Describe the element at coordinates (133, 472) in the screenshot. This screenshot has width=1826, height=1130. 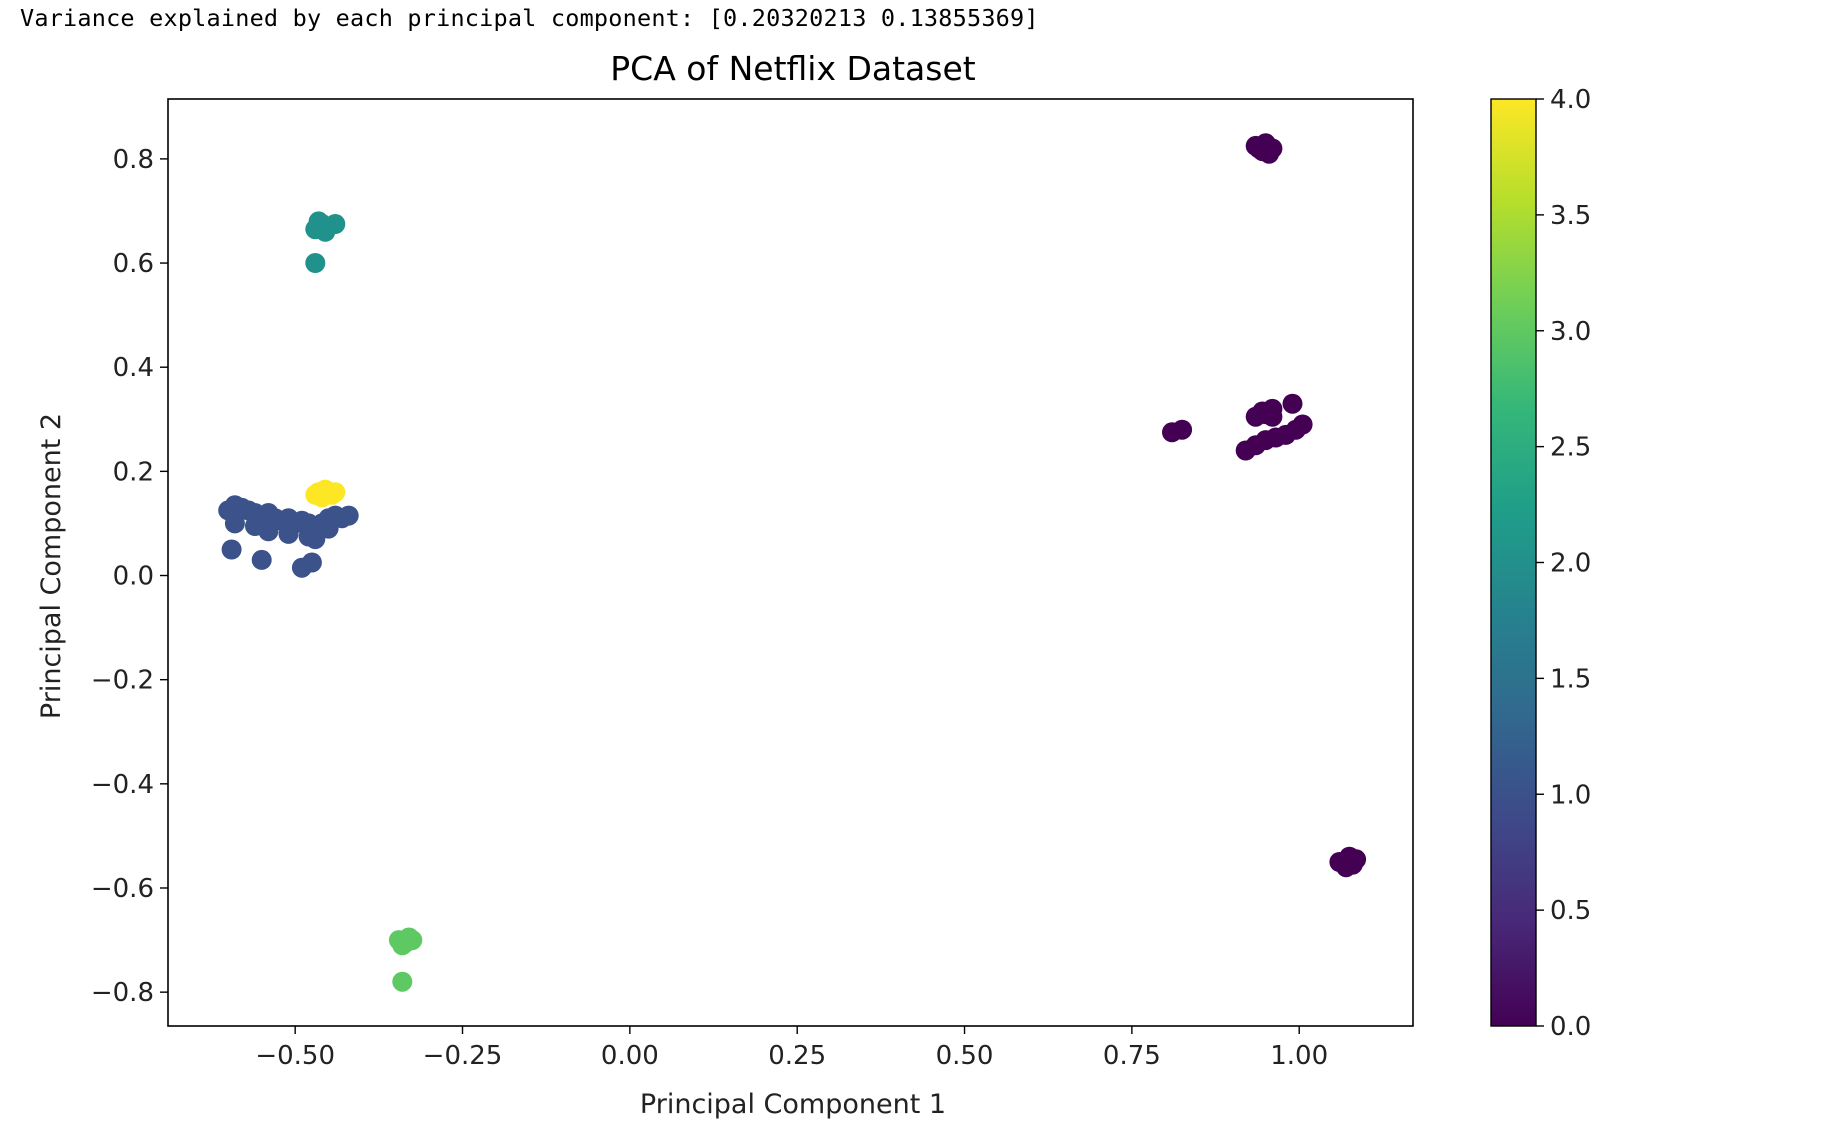
I see `y-tick-label: 0.2` at that location.